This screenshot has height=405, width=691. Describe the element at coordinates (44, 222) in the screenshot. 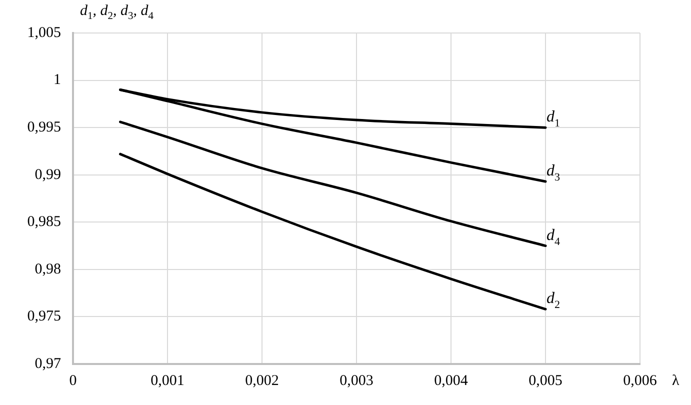

I see `y-tick-label: 0,985` at that location.